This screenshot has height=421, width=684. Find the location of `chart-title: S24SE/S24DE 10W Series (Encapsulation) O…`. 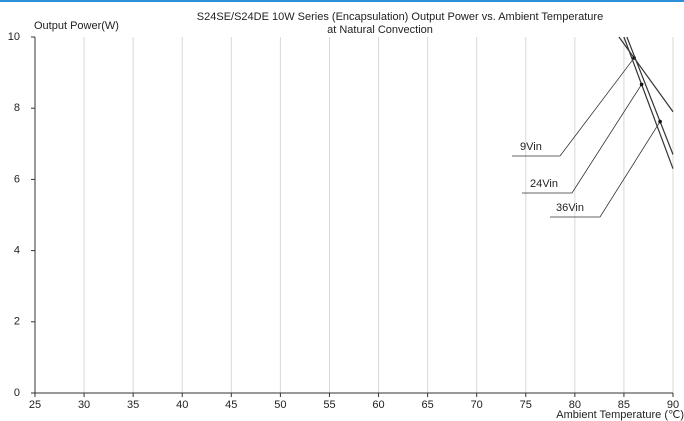

chart-title: S24SE/S24DE 10W Series (Encapsulation) O… is located at coordinates (400, 17).